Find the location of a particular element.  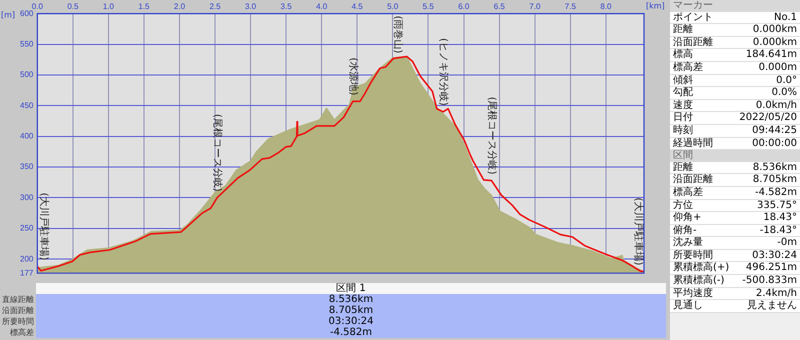

text: 平均速度 is located at coordinates (693, 294).